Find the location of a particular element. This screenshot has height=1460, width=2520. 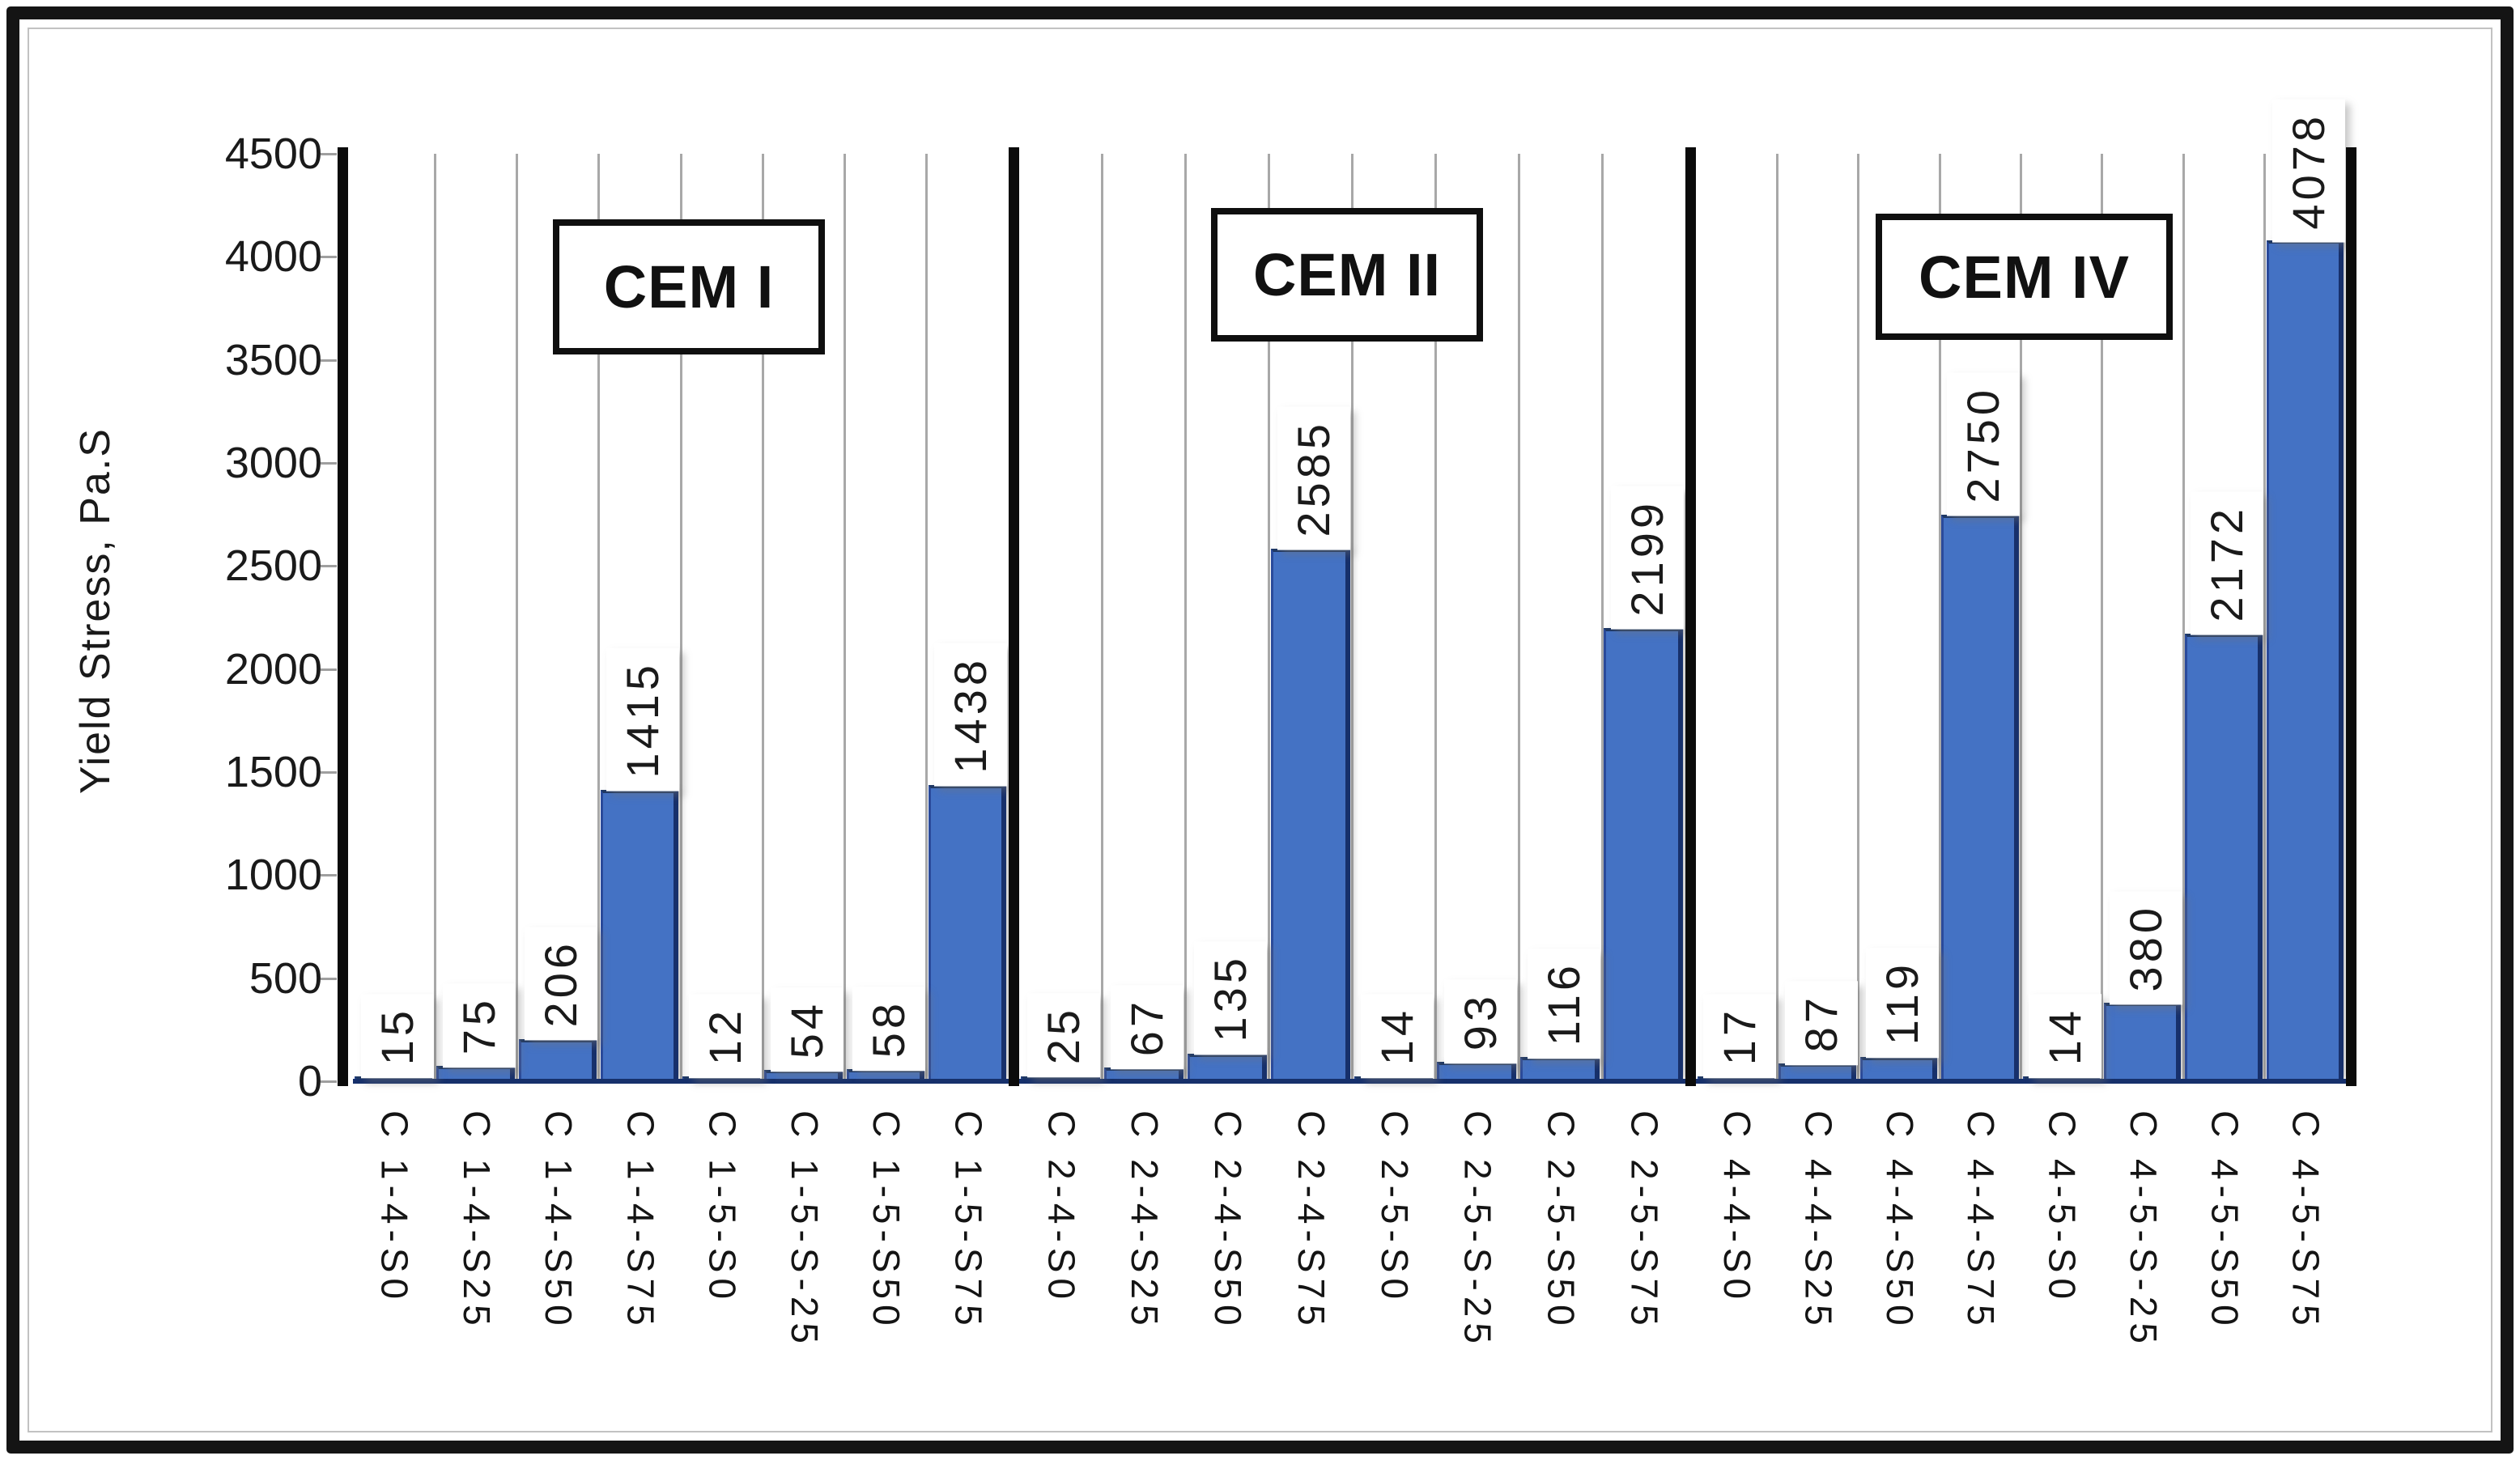

x-category-label: C 4-5-S75 is located at coordinates (2305, 1220).